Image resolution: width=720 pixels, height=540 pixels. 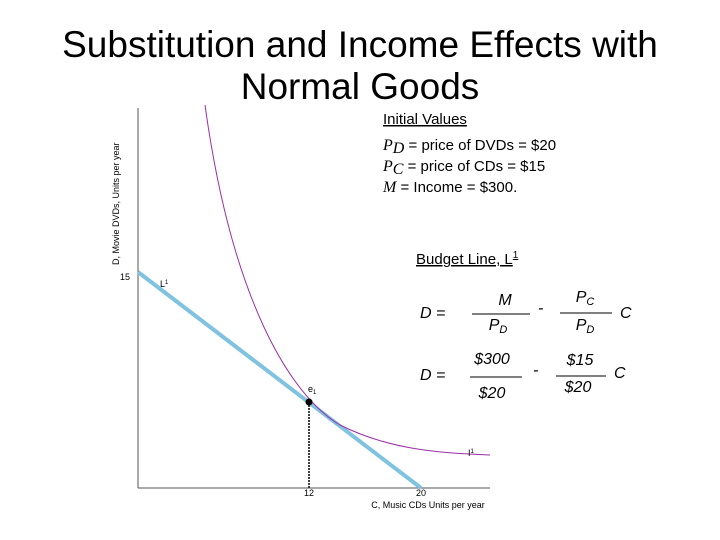 I want to click on symbol: M, so click(x=390, y=187).